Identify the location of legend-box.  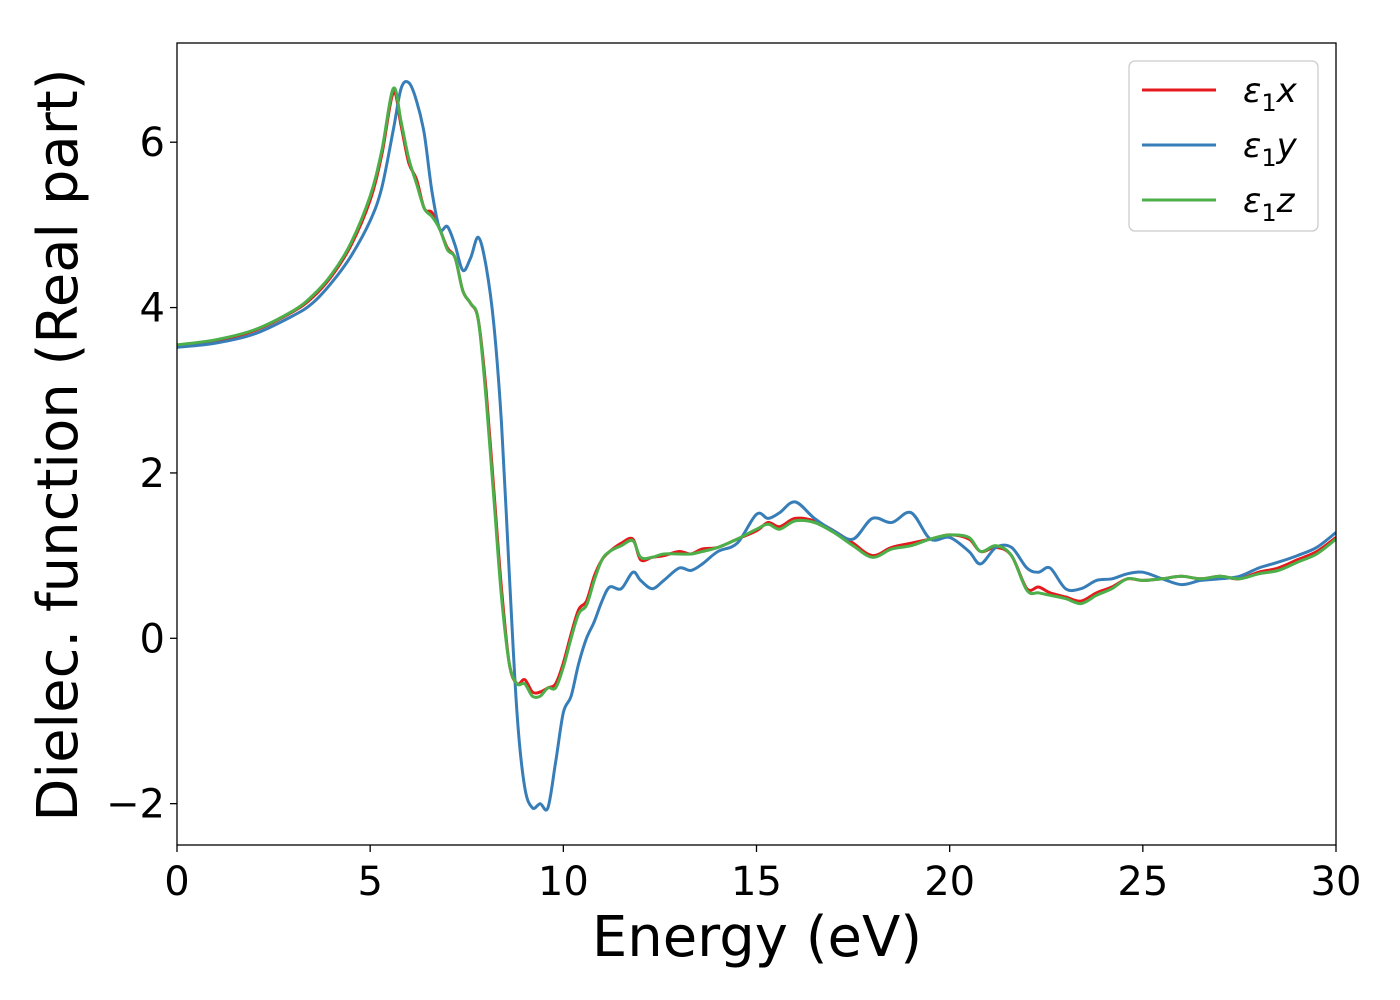
(1223, 146).